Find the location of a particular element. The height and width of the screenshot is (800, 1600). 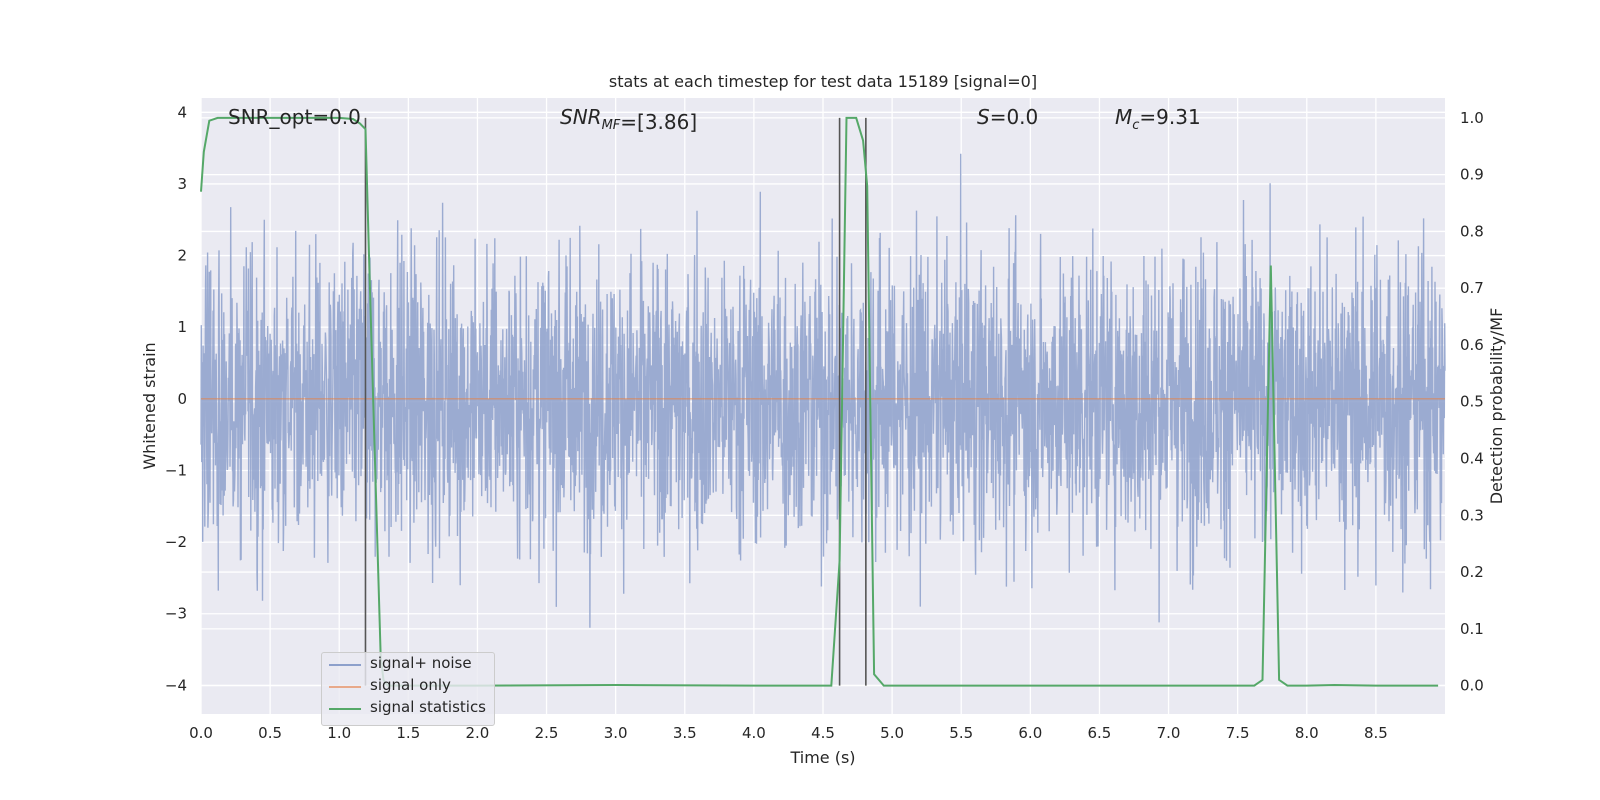

x-tick-label-7: 3.5 is located at coordinates (685, 733).